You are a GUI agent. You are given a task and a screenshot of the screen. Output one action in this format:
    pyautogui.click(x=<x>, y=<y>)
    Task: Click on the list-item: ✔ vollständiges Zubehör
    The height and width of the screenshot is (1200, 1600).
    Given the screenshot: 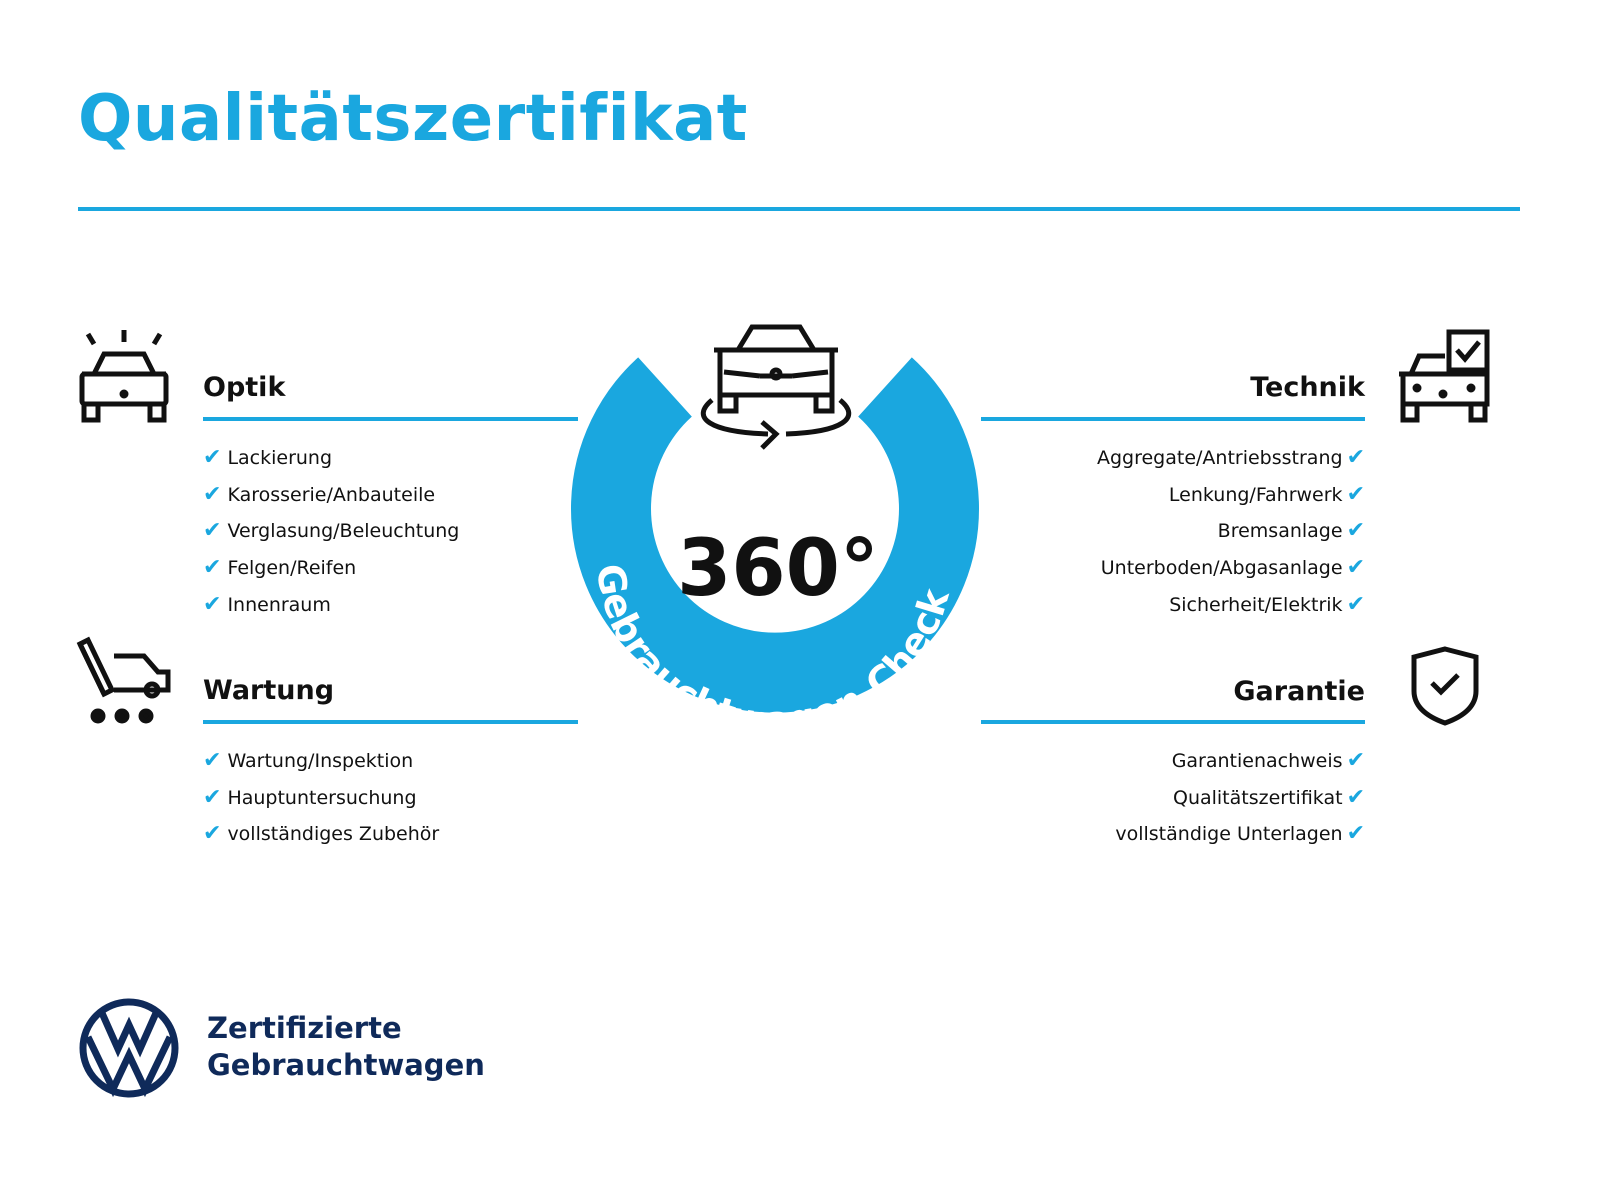 What is the action you would take?
    pyautogui.click(x=321, y=834)
    